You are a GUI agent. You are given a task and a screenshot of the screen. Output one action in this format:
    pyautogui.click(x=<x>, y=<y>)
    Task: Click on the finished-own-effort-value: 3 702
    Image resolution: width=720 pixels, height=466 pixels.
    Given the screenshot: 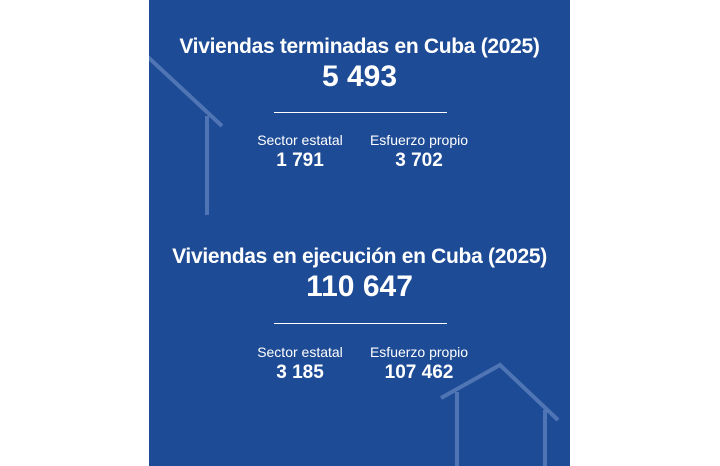 What is the action you would take?
    pyautogui.click(x=419, y=160)
    